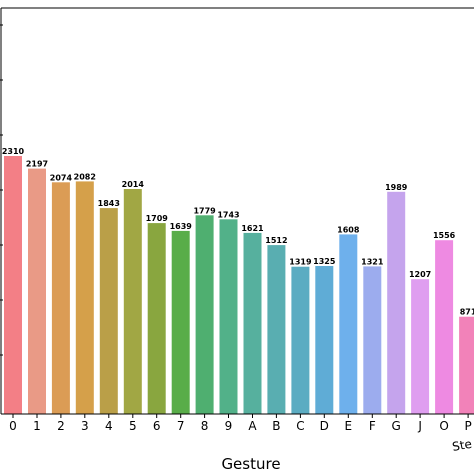 The height and width of the screenshot is (474, 474). Describe the element at coordinates (13, 151) in the screenshot. I see `value-label-0: 2310` at that location.